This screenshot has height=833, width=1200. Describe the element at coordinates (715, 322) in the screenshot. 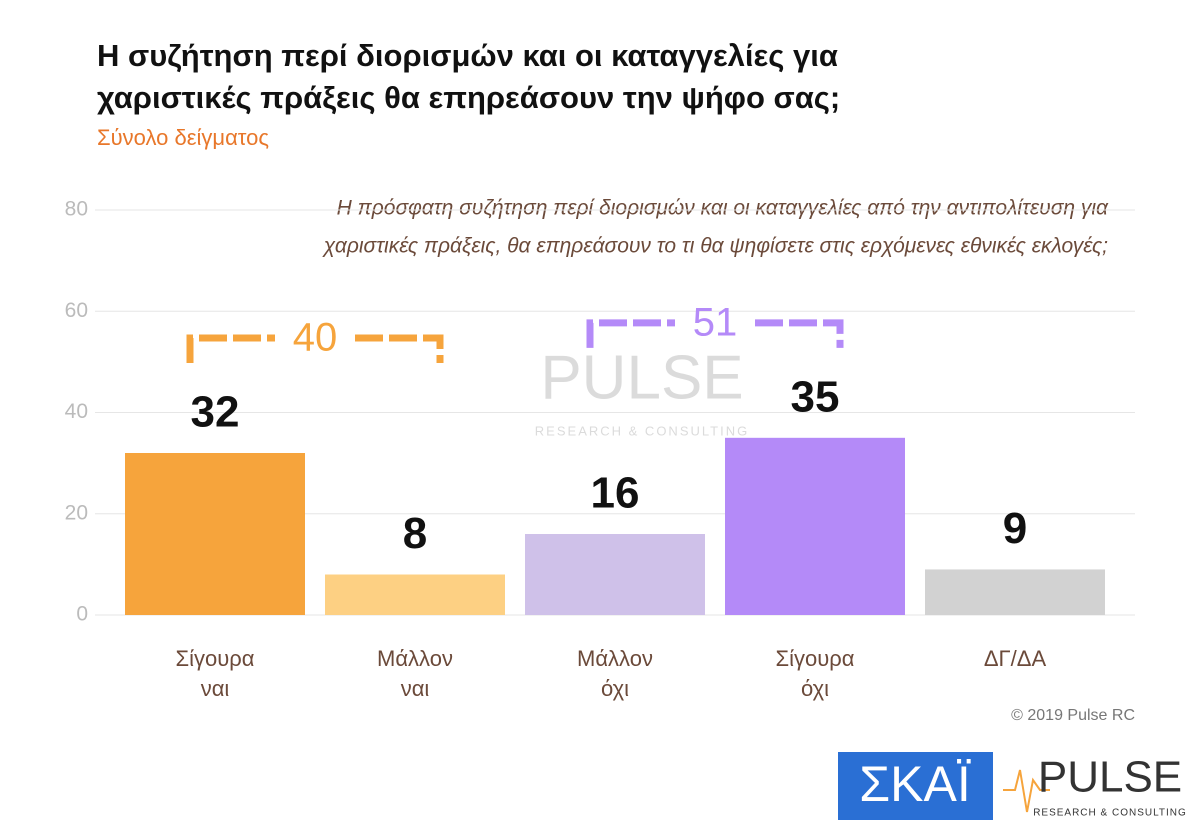

I see `bracket-label: 51` at that location.